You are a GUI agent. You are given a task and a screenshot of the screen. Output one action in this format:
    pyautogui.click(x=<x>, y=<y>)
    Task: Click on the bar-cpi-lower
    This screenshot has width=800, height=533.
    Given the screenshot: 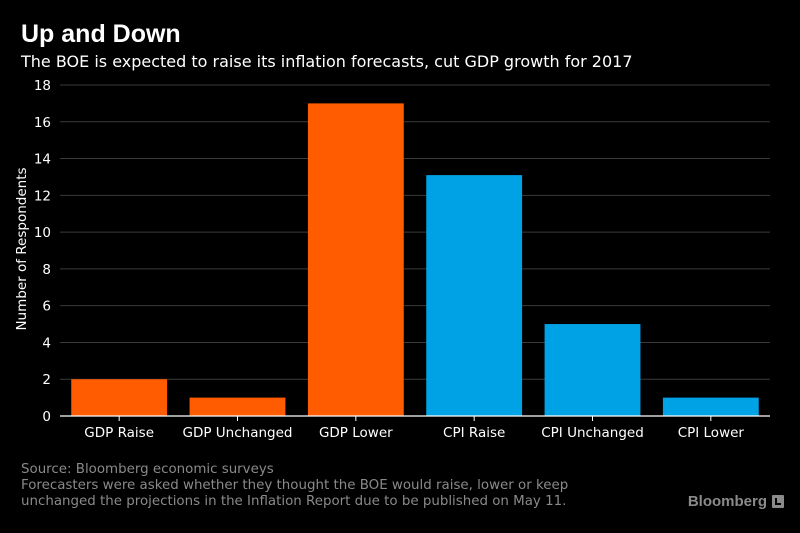 What is the action you would take?
    pyautogui.click(x=710, y=406)
    